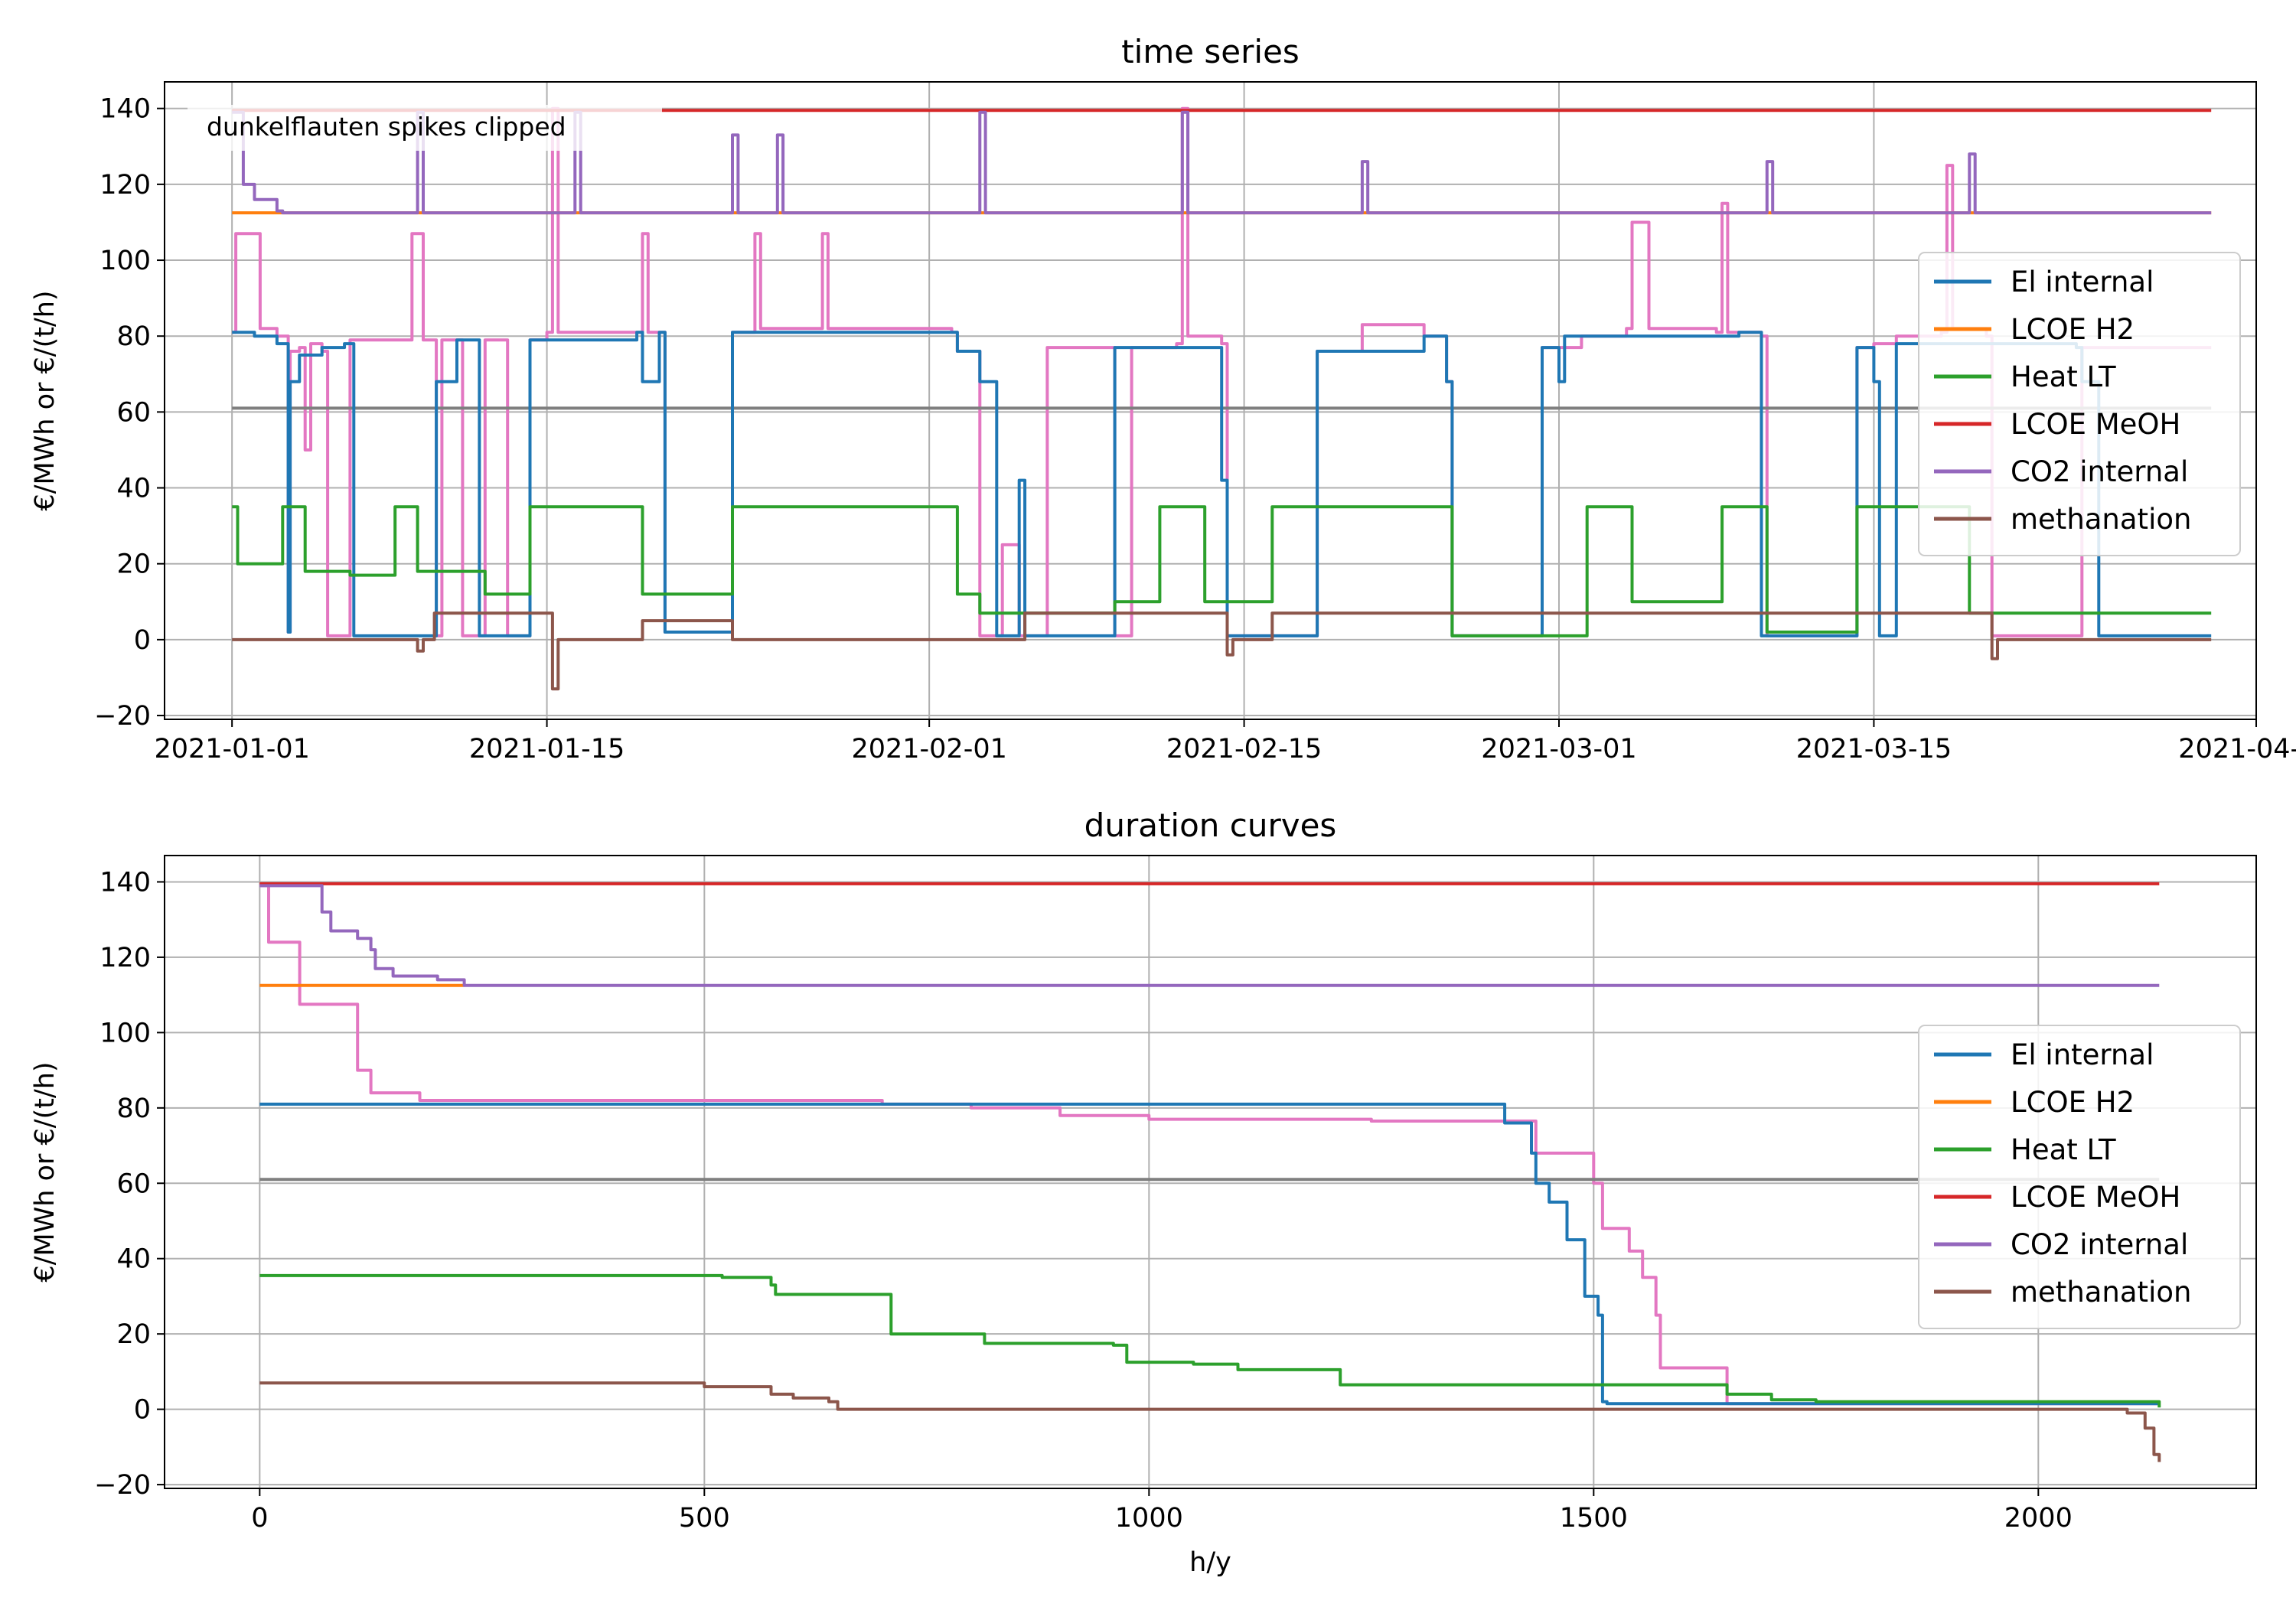 Image resolution: width=2296 pixels, height=1607 pixels. What do you see at coordinates (547, 749) in the screenshot?
I see `x-tick-label: 2021-01-15` at bounding box center [547, 749].